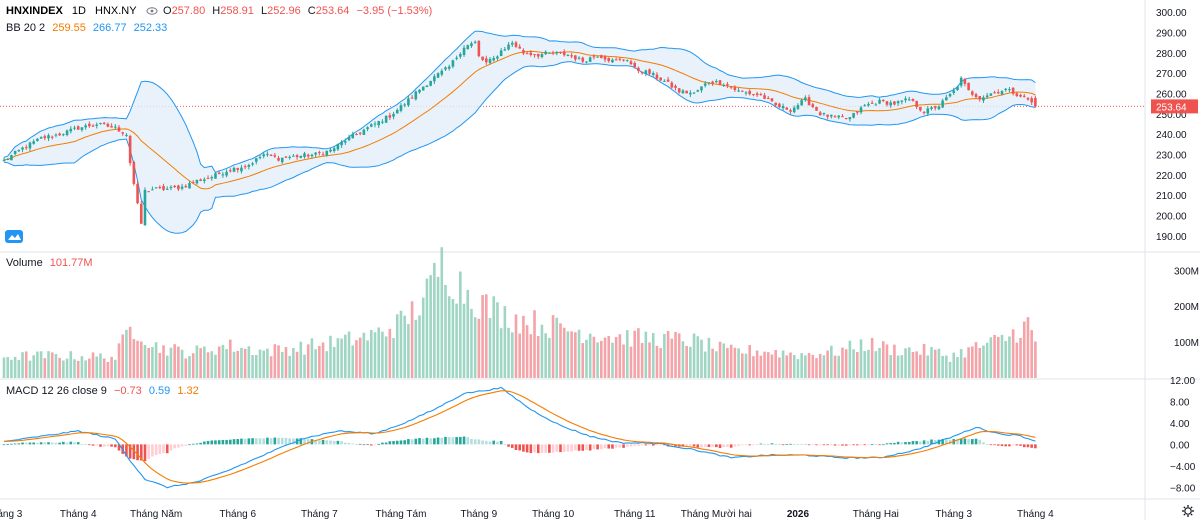  I want to click on settings-icon, so click(1188, 511).